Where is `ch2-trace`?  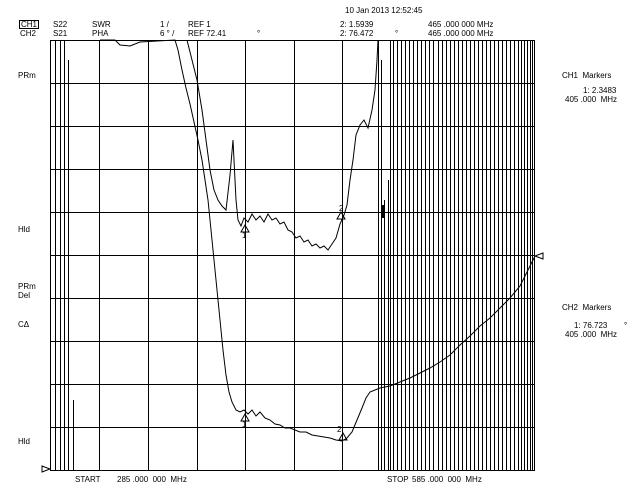
ch2-trace is located at coordinates (282, 145).